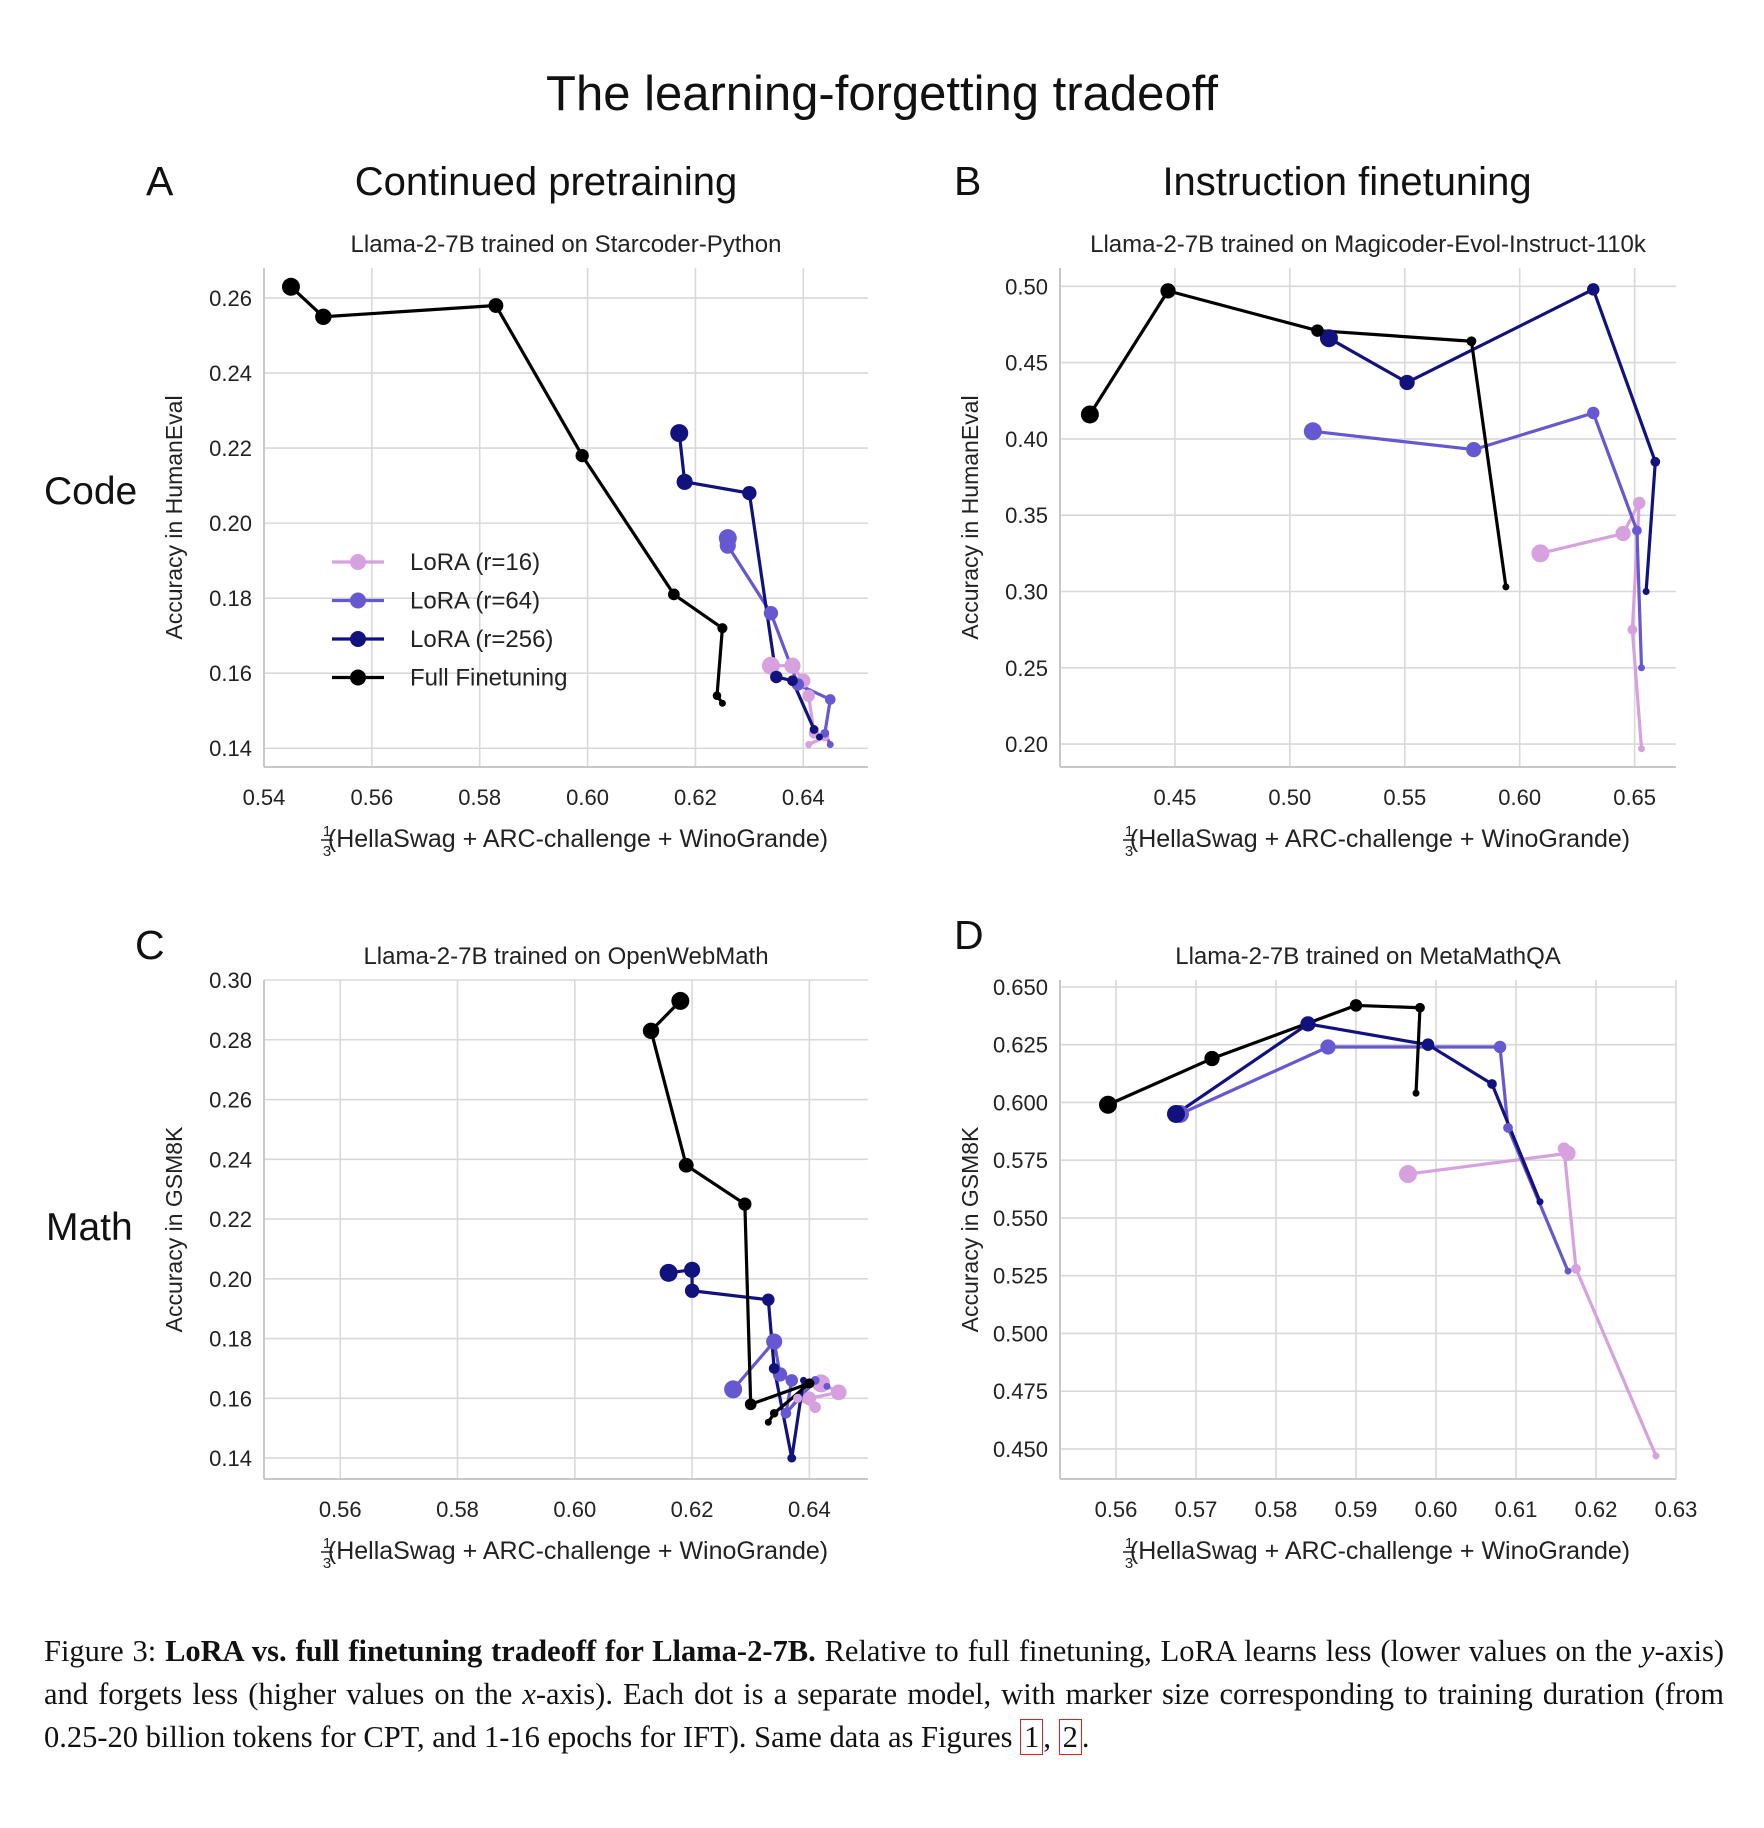 The width and height of the screenshot is (1764, 1828). Describe the element at coordinates (230, 1100) in the screenshot. I see `y-tick-label: 0.26` at that location.